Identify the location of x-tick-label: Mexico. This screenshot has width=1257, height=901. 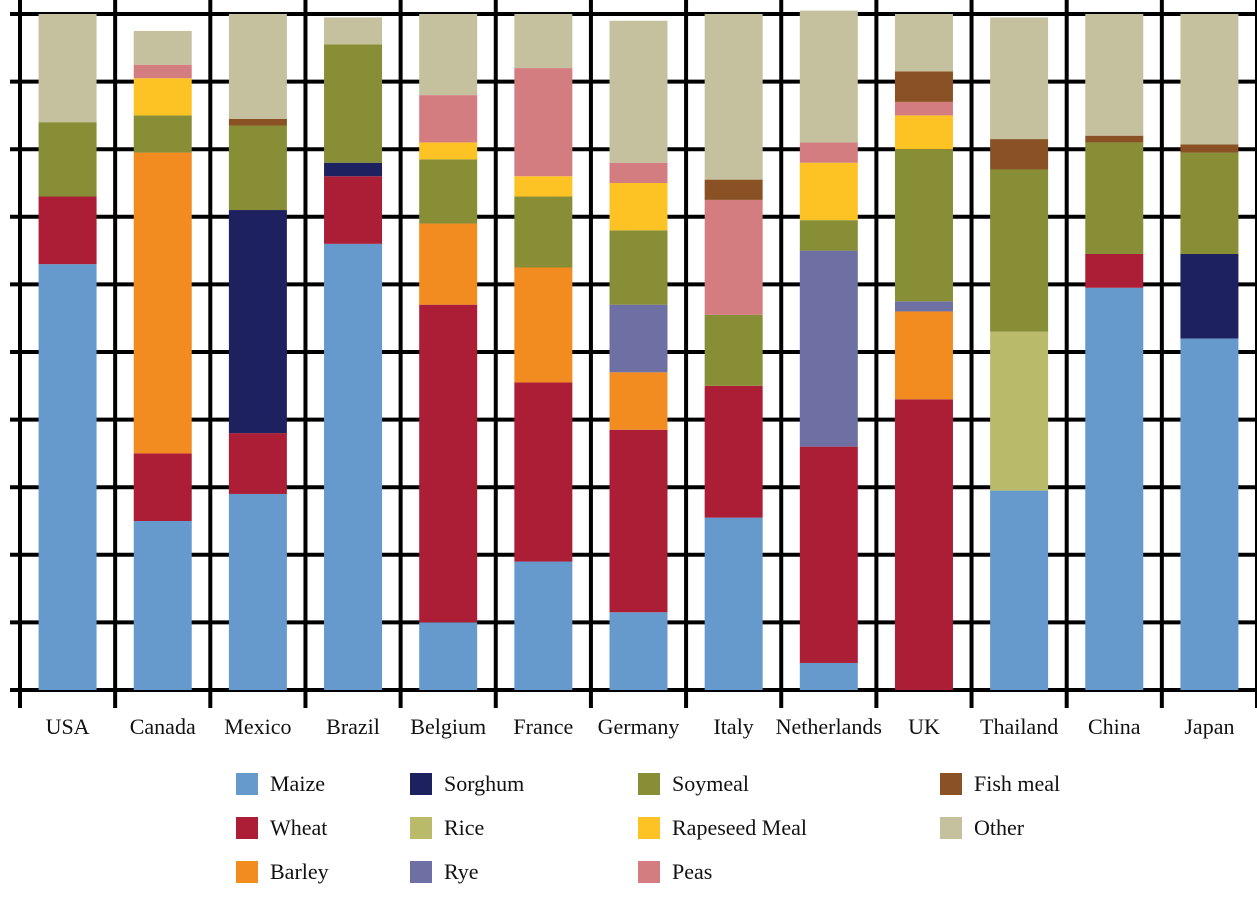
(257, 726).